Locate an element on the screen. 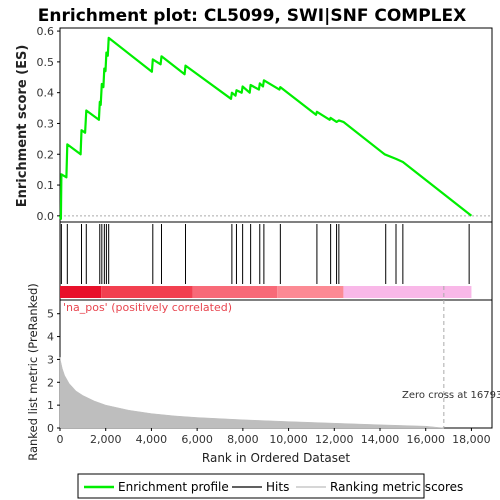 Image resolution: width=500 pixels, height=500 pixels. metric-y-tick-label: 2 is located at coordinates (50, 382).